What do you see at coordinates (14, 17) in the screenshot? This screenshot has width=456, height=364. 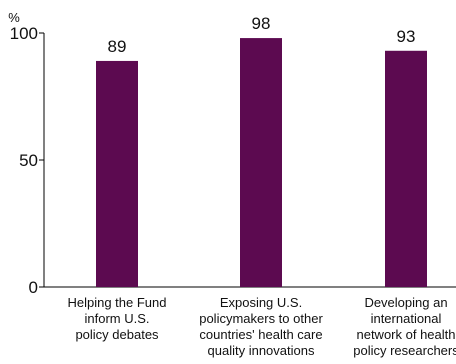 I see `y-axis-unit-label: %` at bounding box center [14, 17].